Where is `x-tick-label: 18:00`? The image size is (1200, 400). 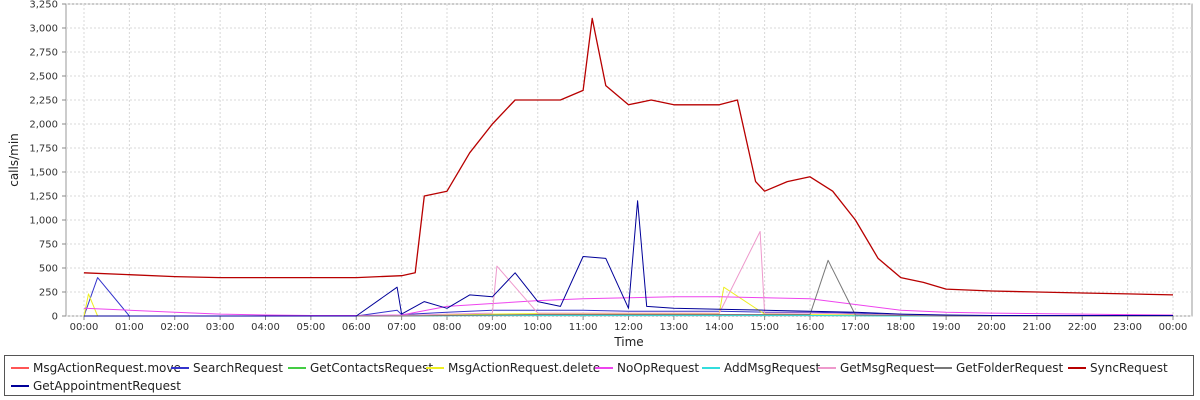 x-tick-label: 18:00 is located at coordinates (900, 327).